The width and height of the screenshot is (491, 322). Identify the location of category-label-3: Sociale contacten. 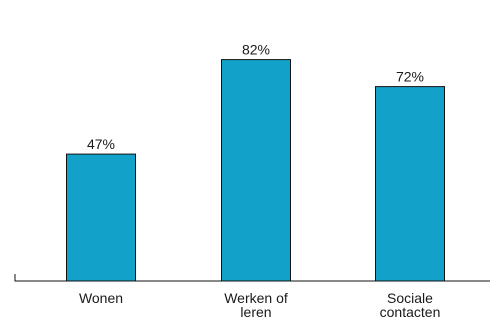
(410, 305).